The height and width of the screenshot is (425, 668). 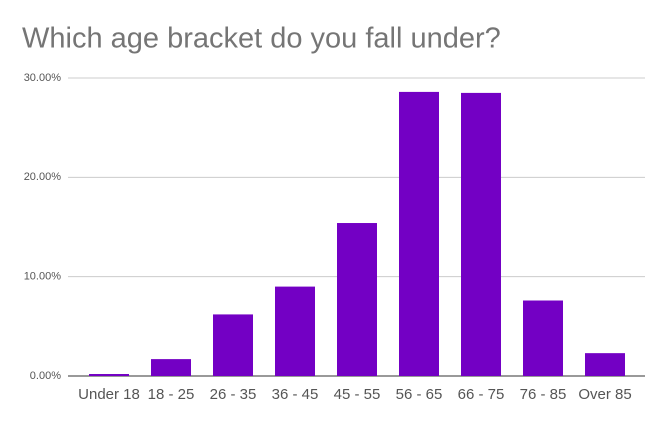 What do you see at coordinates (604, 394) in the screenshot?
I see `x-tick-label: Over 85` at bounding box center [604, 394].